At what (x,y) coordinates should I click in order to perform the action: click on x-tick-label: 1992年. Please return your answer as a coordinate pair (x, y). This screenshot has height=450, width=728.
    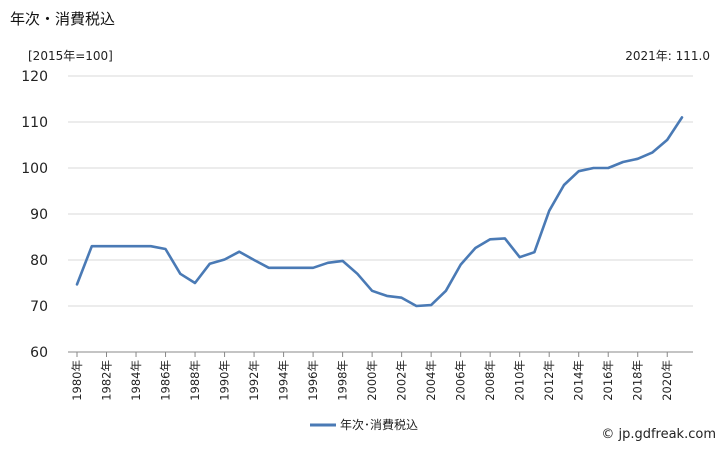
    Looking at the image, I should click on (254, 380).